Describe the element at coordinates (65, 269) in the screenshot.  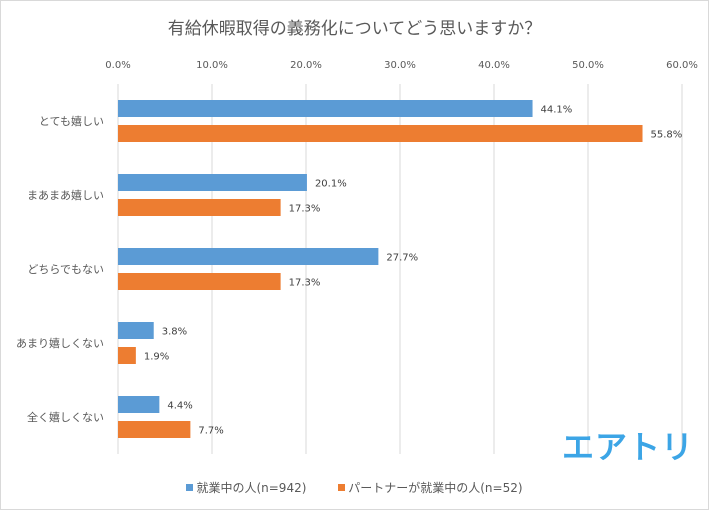
I see `category-label: どちらでもない` at that location.